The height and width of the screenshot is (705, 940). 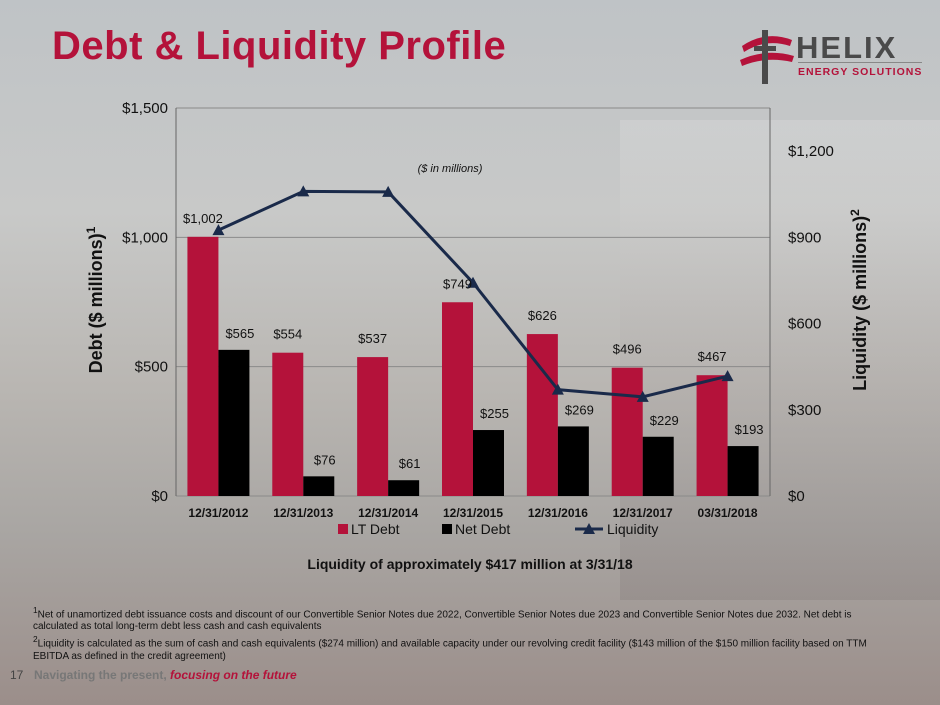 I want to click on x-tick-label: 03/31/2018, so click(x=728, y=513).